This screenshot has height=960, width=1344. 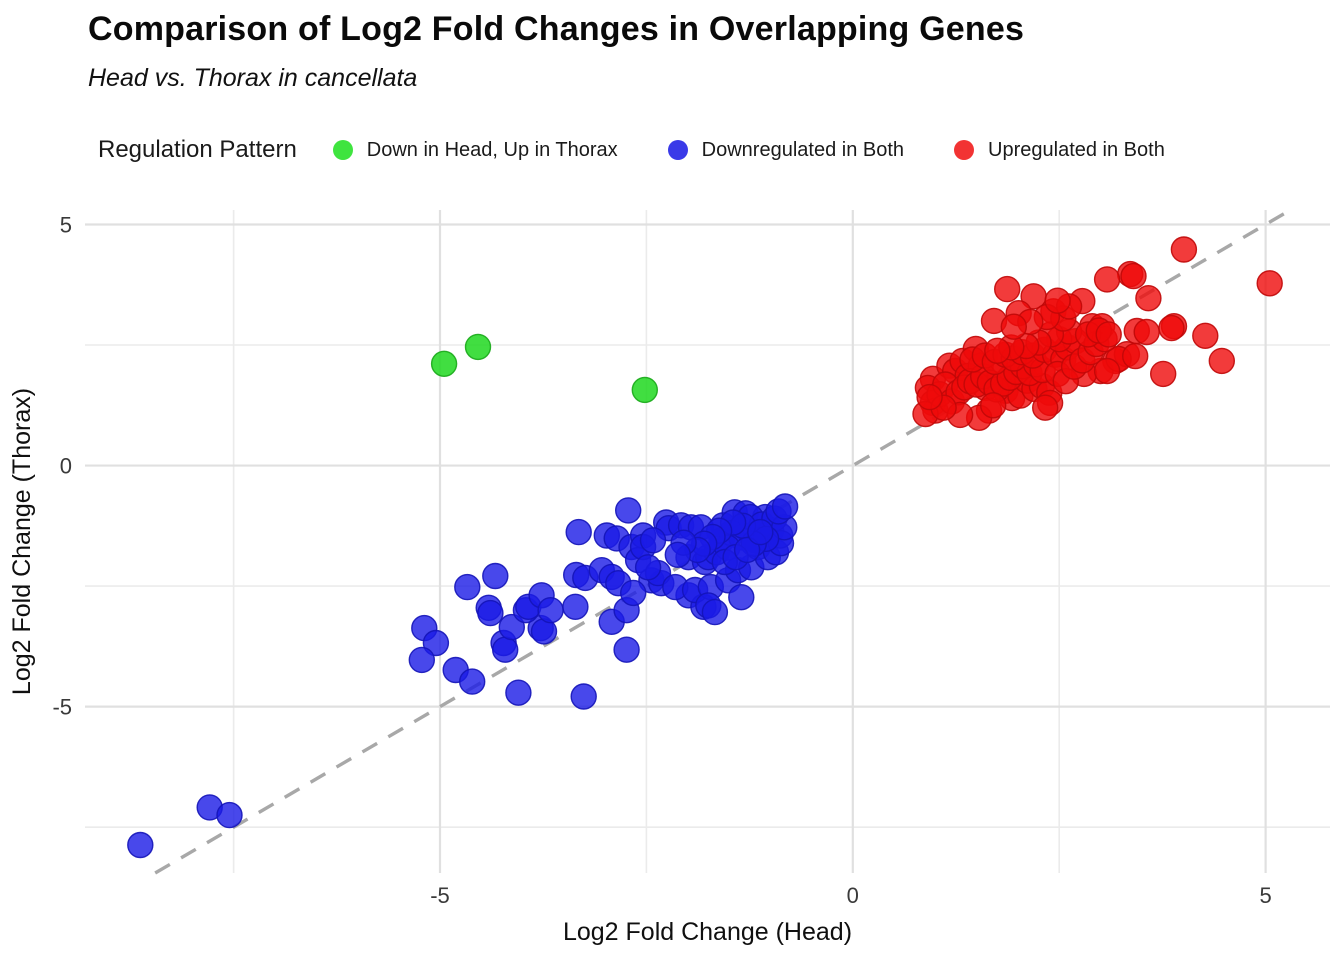 I want to click on legend-item-0: Down in Head, Up in Thorax, so click(x=475, y=150).